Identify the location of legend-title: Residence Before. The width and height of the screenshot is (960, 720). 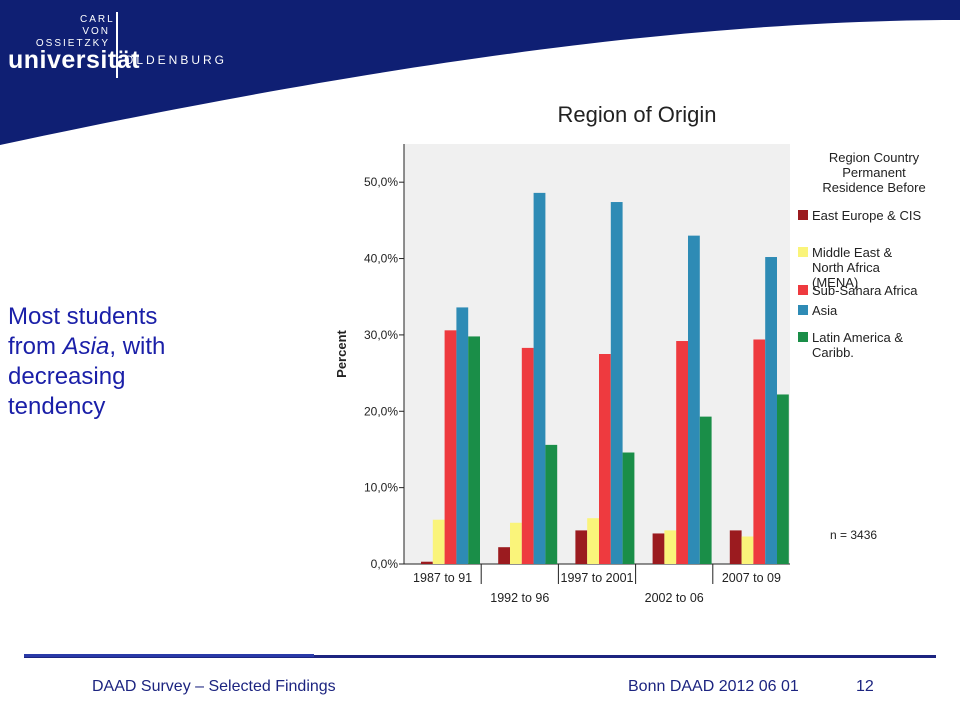
(873, 187).